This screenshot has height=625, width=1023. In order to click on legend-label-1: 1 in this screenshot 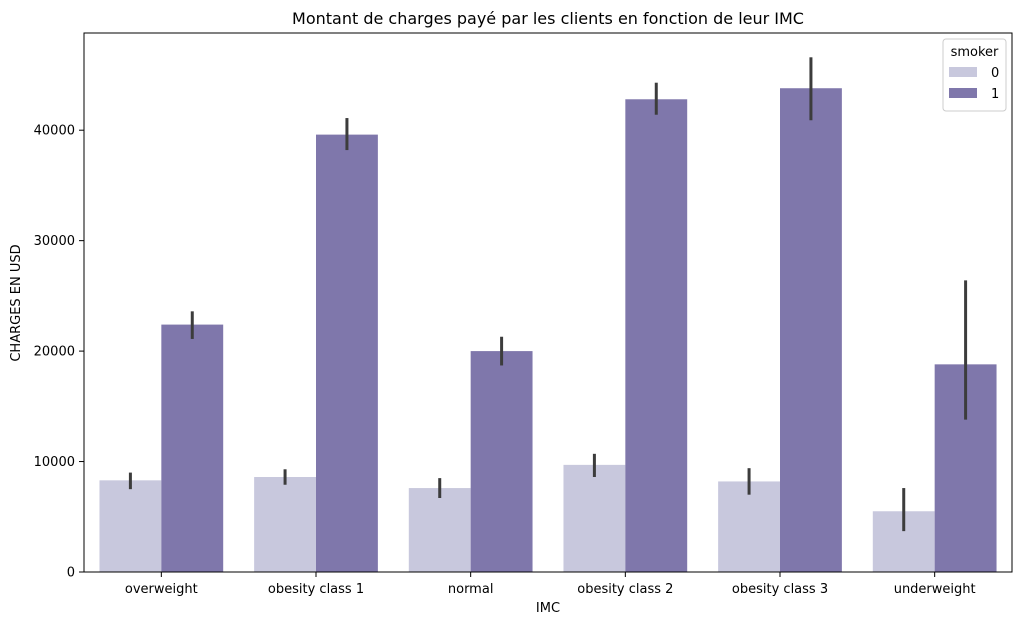, I will do `click(995, 94)`.